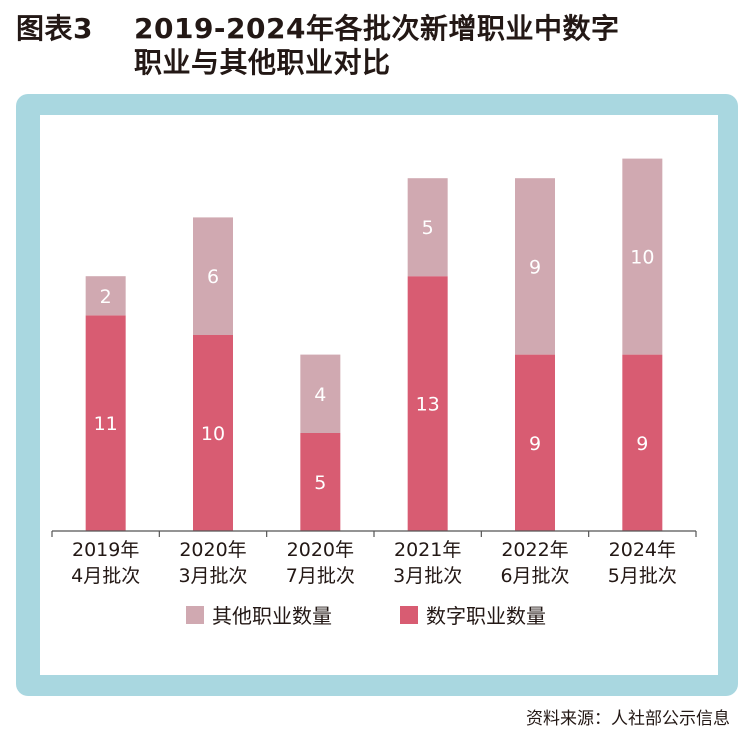 Image resolution: width=738 pixels, height=732 pixels. Describe the element at coordinates (534, 550) in the screenshot. I see `x-tick-label-5-line-1: 2022年` at that location.